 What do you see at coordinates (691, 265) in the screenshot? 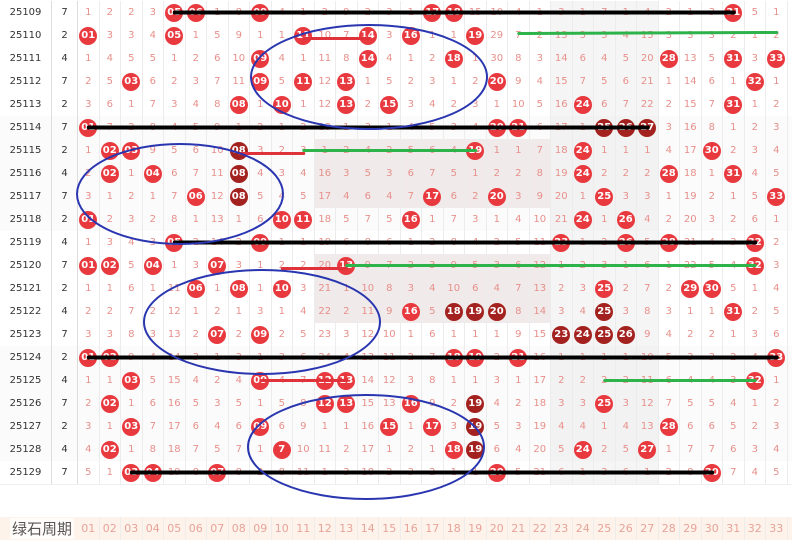
I see `number-cell: 22` at bounding box center [691, 265].